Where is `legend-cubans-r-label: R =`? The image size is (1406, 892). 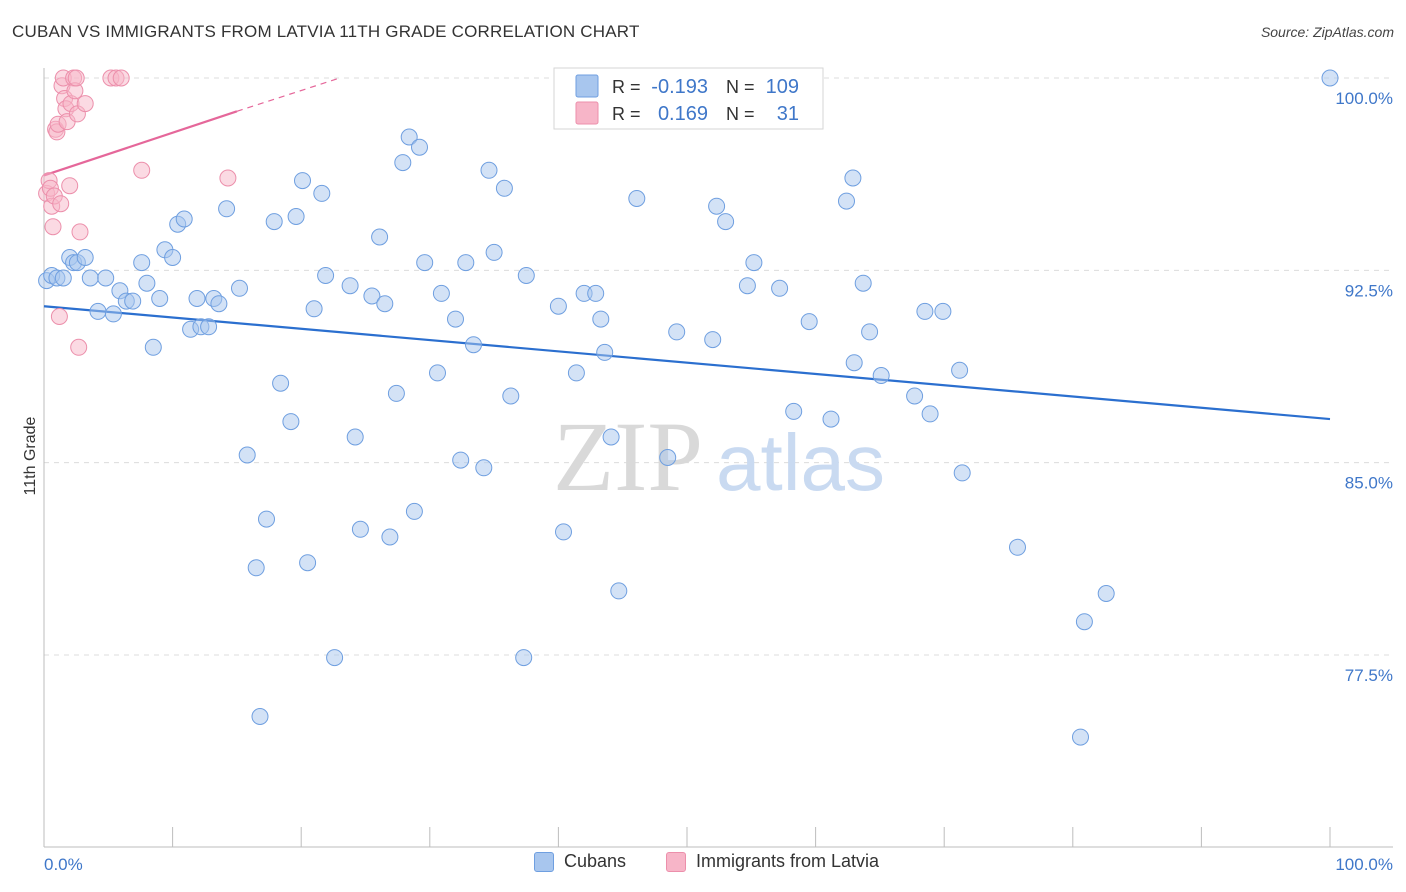
legend-cubans-r-label: R = is located at coordinates (626, 87).